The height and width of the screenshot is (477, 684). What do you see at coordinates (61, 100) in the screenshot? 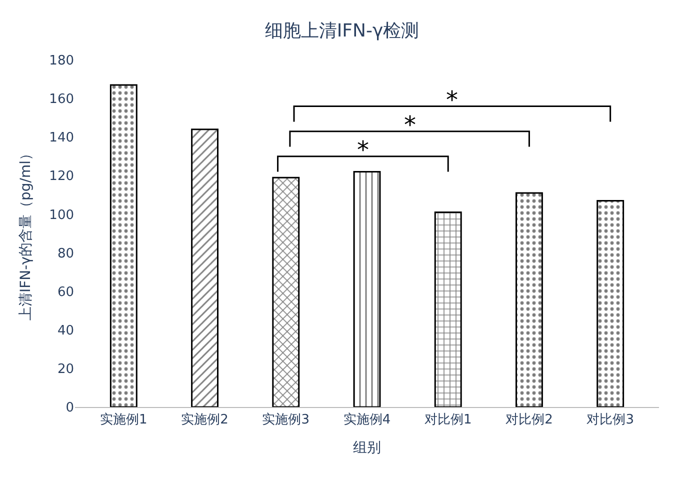
I see `y-tick-label: 160` at bounding box center [61, 100].